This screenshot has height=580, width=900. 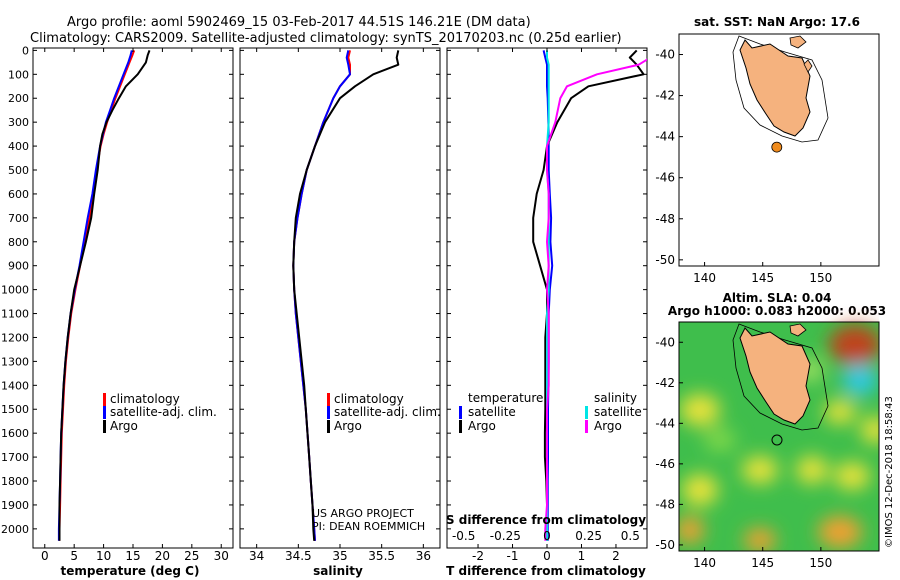 What do you see at coordinates (97, 295) in the screenshot?
I see `series-line-climatology` at bounding box center [97, 295].